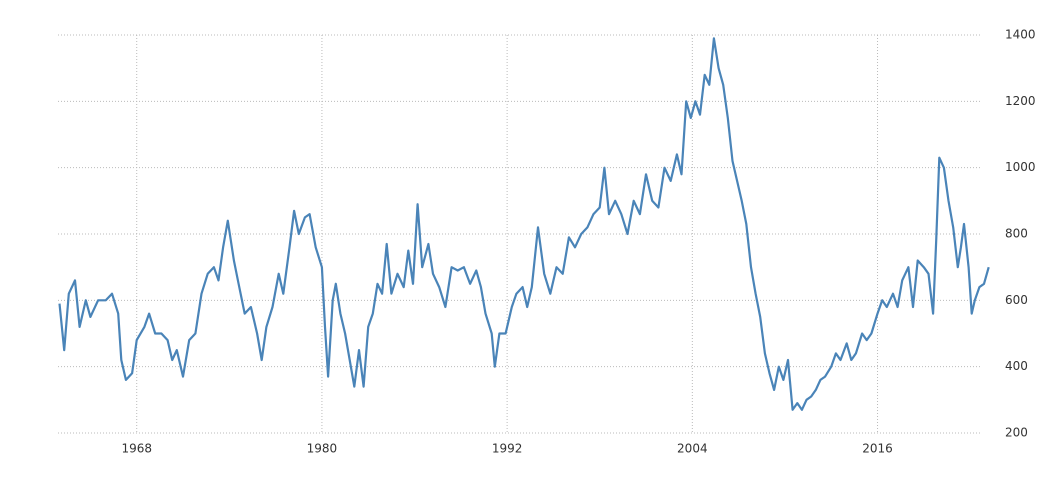  I want to click on y-tick-label: 800, so click(1016, 234).